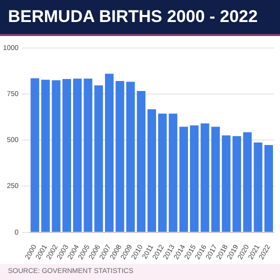 The width and height of the screenshot is (280, 280). What do you see at coordinates (140, 18) in the screenshot?
I see `chart-title: BERMUDA BIRTHS 2000 - 2022` at bounding box center [140, 18].